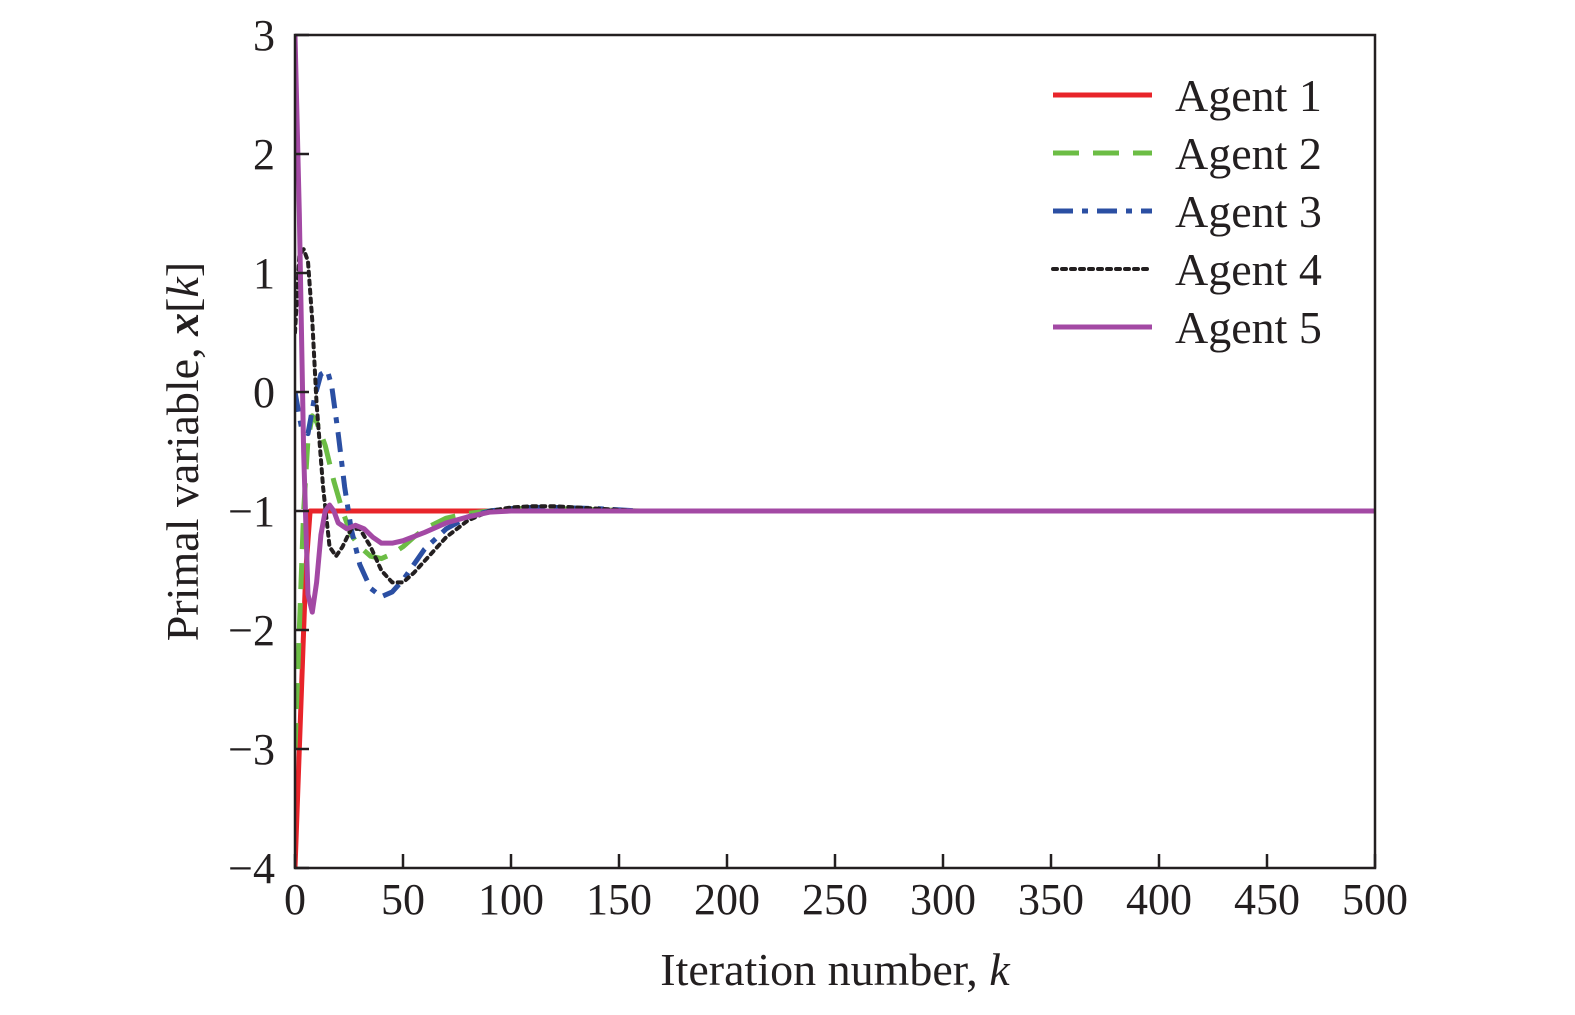 The image size is (1575, 1015). I want to click on legend-label-agent-4: Agent 4, so click(1248, 269).